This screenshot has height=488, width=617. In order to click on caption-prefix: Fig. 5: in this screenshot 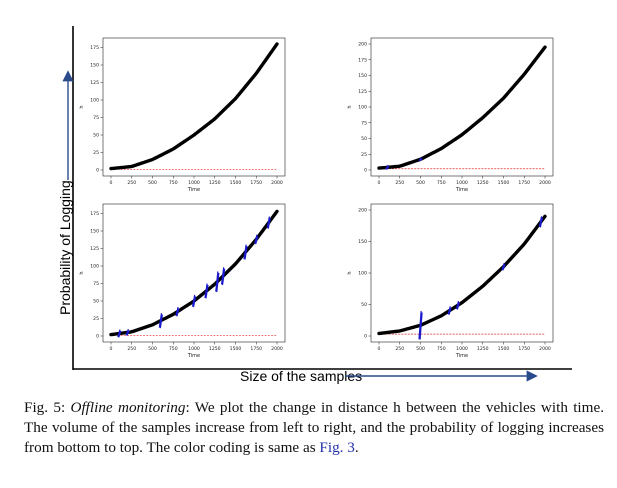, I will do `click(47, 407)`.